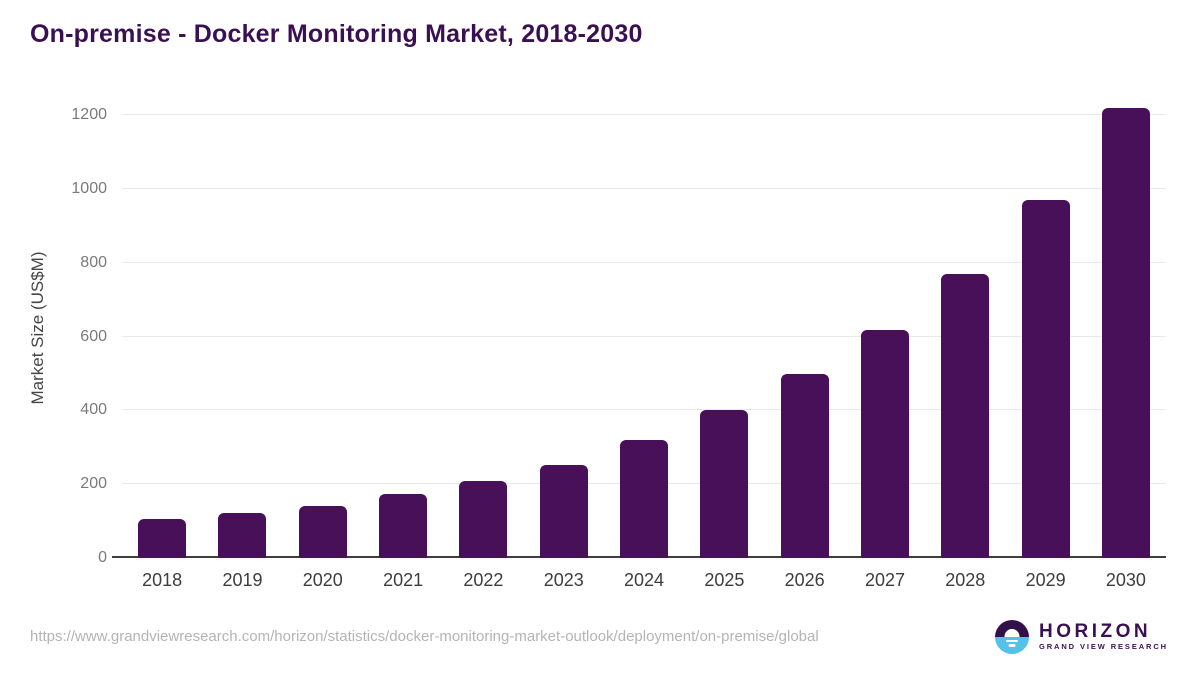 Image resolution: width=1200 pixels, height=675 pixels. I want to click on bar-column-2030, so click(1126, 321).